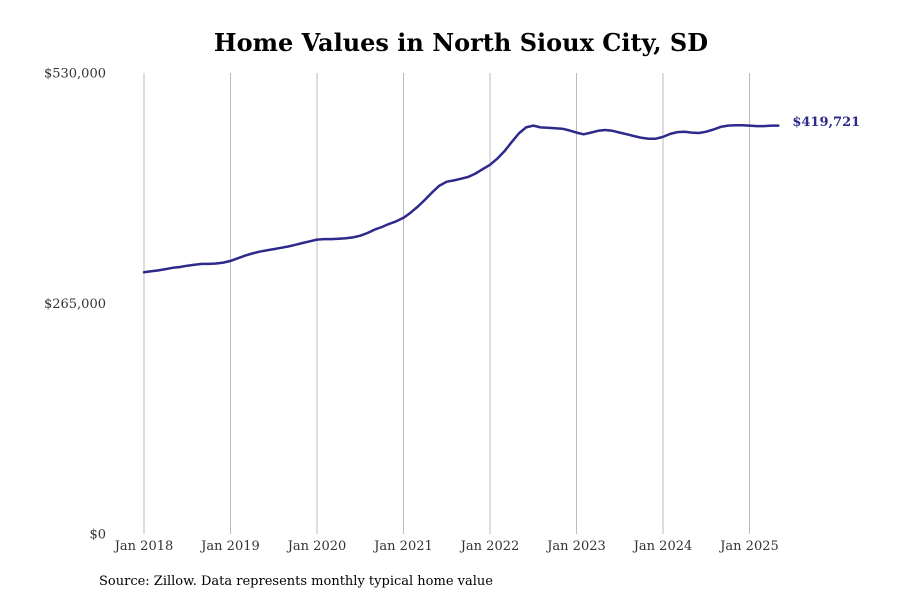  I want to click on x-tick-label: Jan 2019, so click(229, 546).